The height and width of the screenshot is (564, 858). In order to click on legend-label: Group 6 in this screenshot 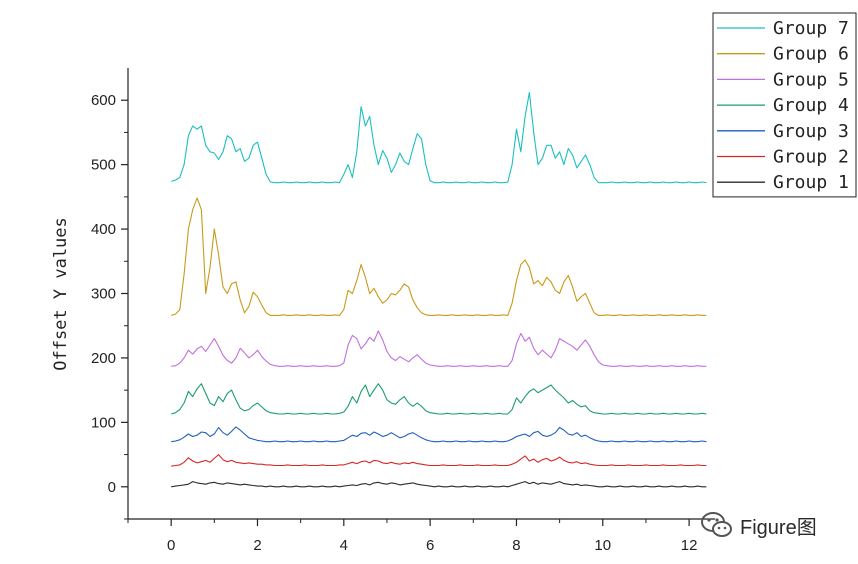, I will do `click(811, 54)`.